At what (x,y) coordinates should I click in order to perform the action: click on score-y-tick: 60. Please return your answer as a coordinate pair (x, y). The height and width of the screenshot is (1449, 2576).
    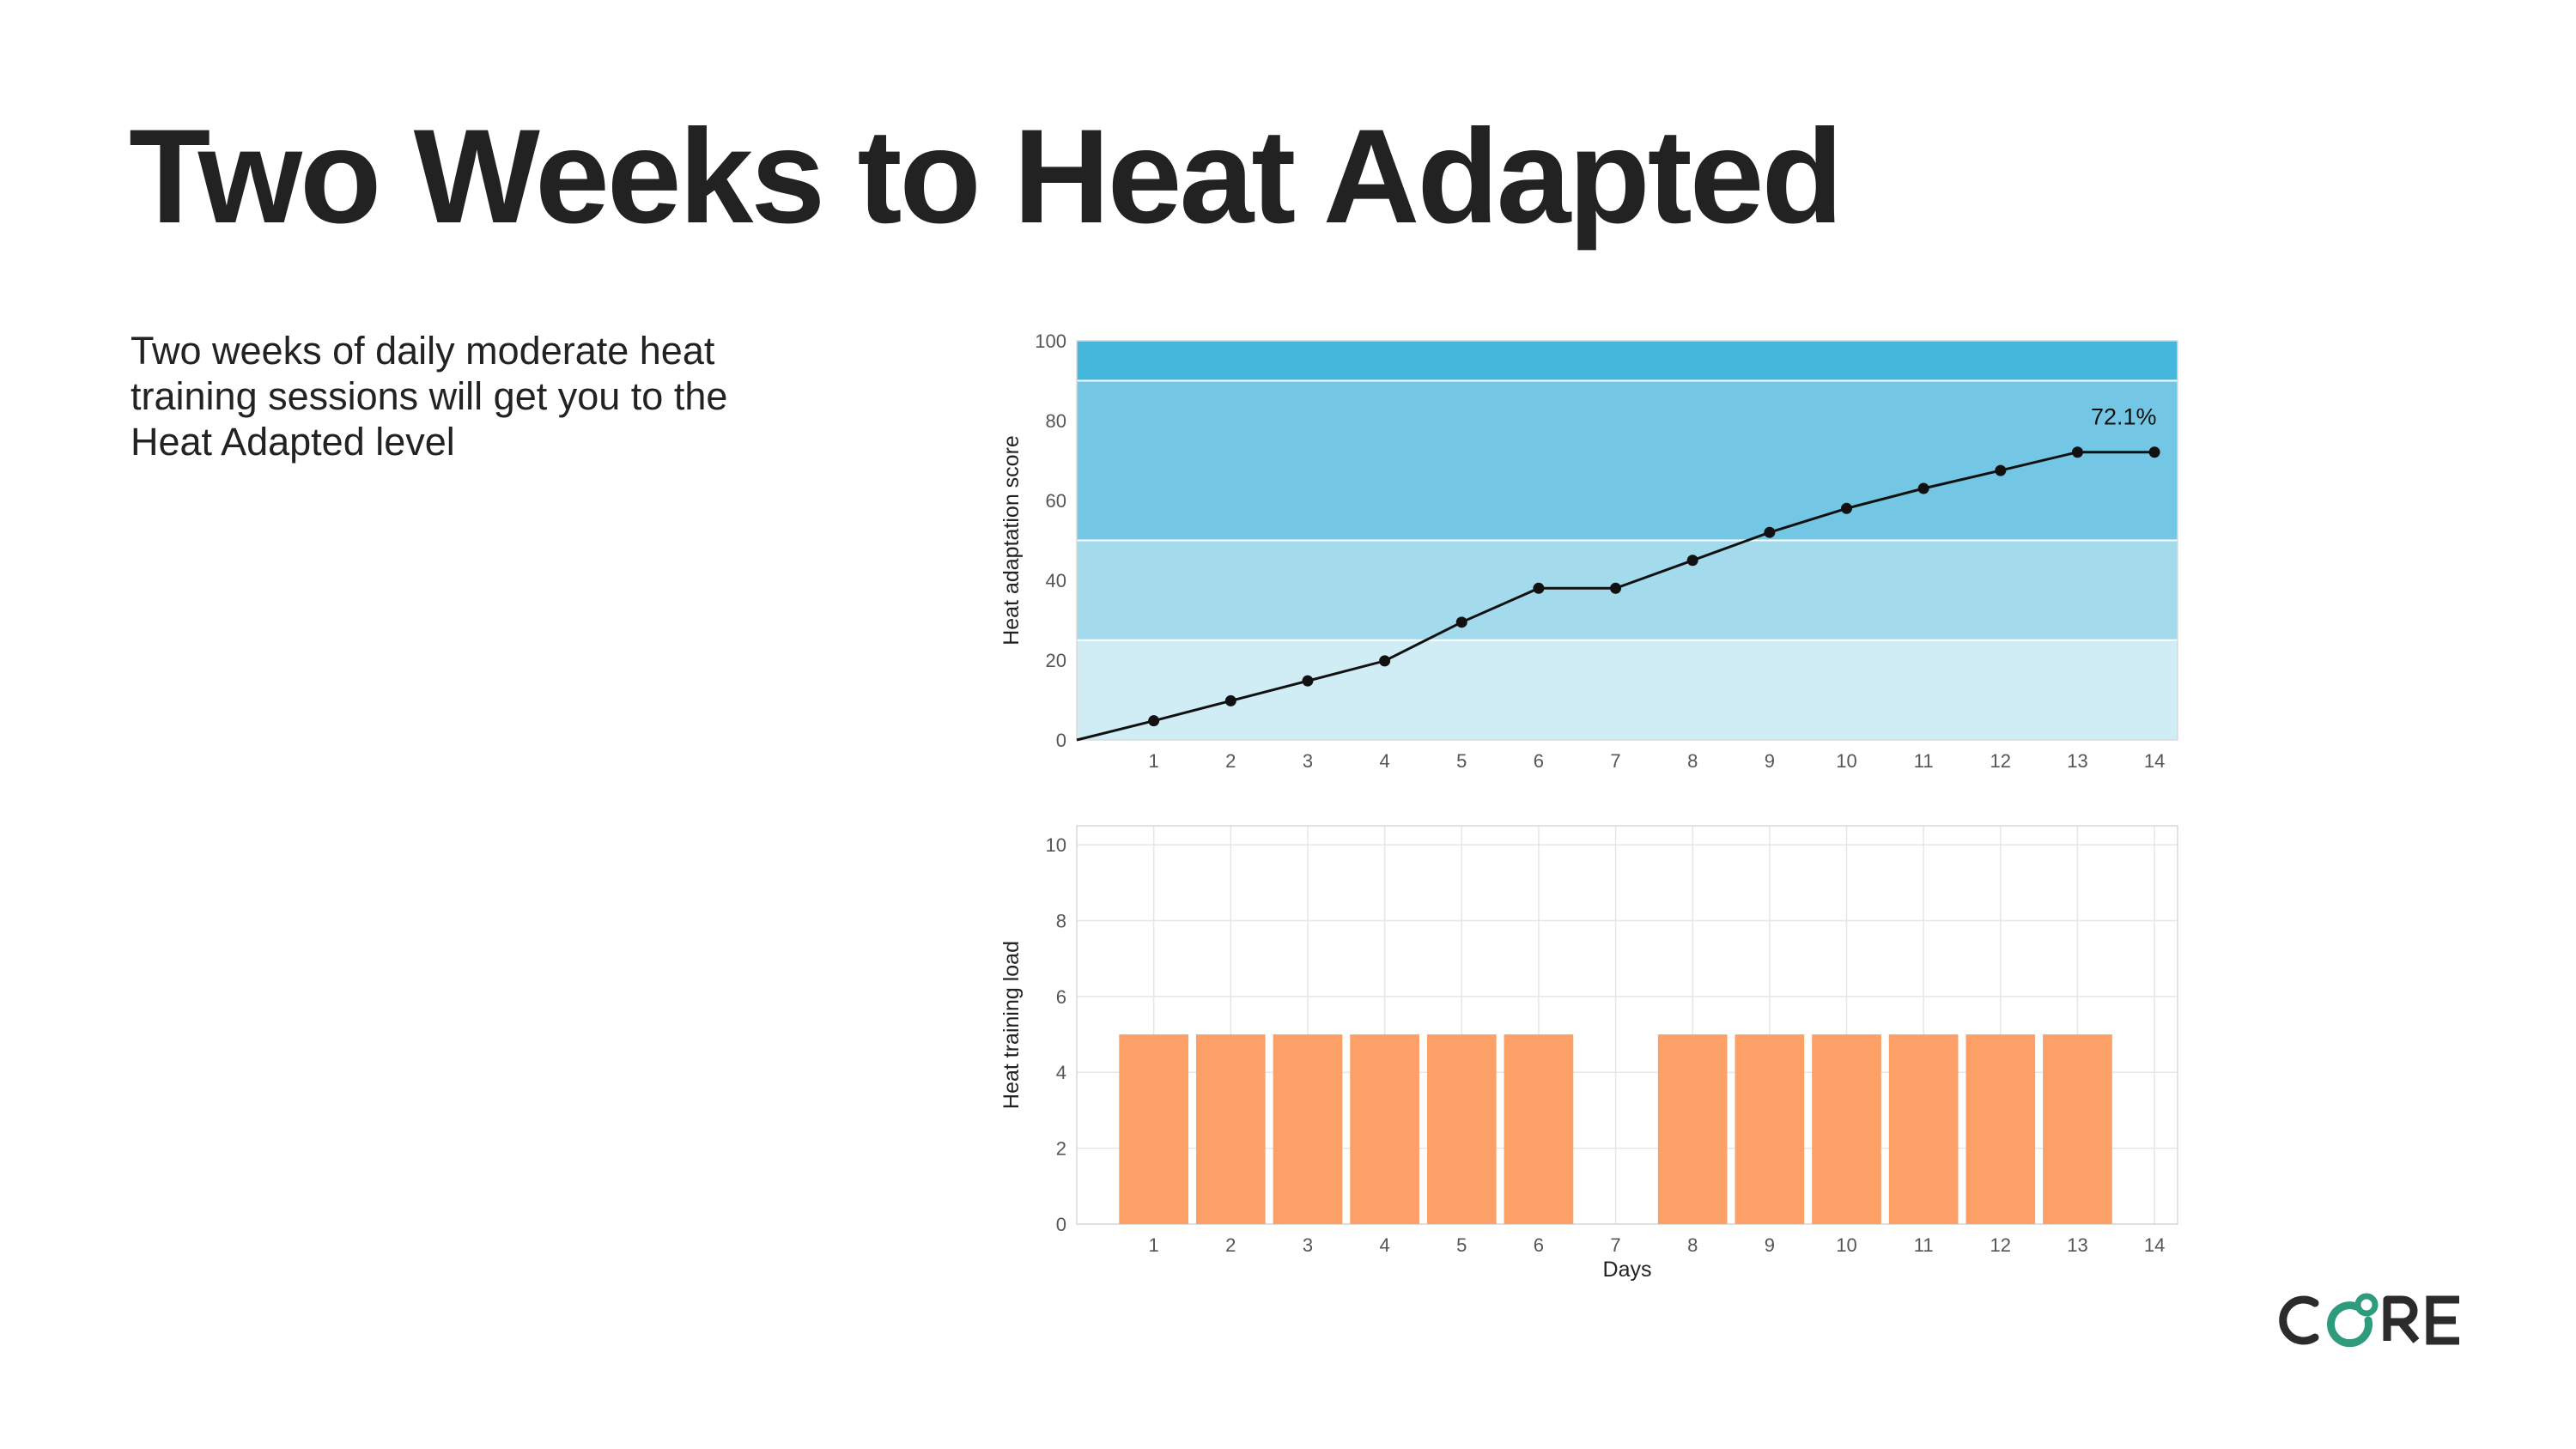
    Looking at the image, I should click on (1056, 501).